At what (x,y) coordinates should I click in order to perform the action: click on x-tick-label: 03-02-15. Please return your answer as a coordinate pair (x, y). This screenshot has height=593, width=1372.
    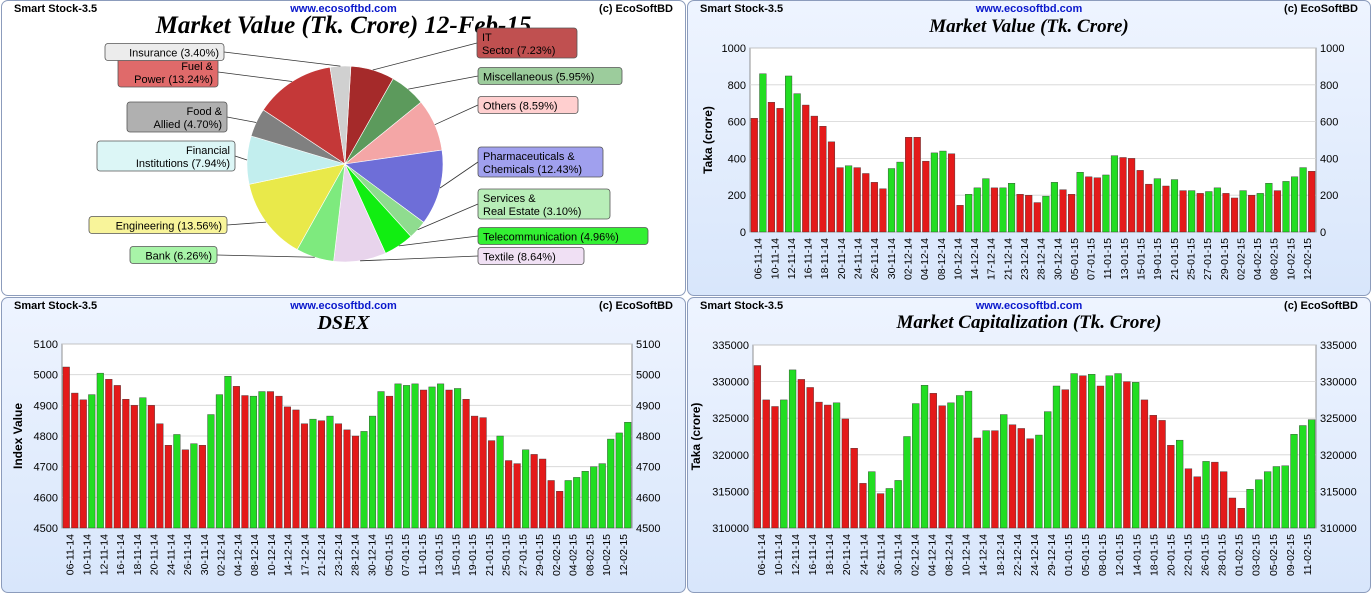
    Looking at the image, I should click on (1257, 555).